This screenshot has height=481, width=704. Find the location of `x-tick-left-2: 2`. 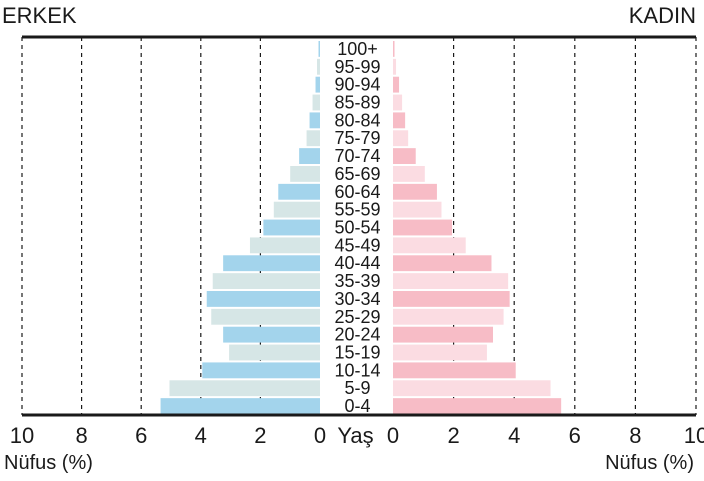

x-tick-left-2: 2 is located at coordinates (260, 435).